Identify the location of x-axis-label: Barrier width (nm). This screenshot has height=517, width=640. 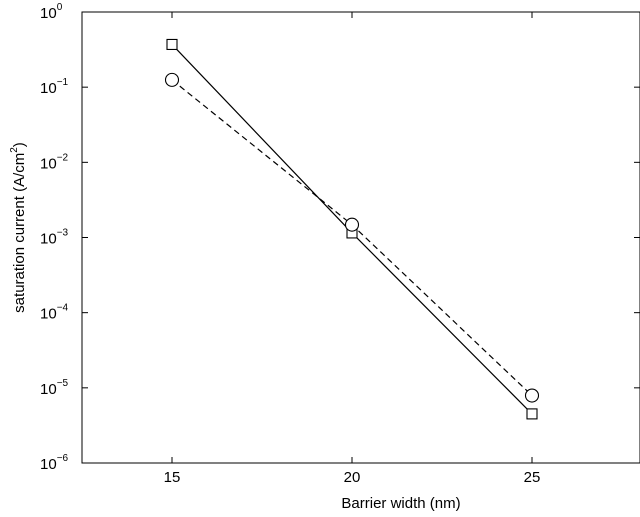
(400, 503).